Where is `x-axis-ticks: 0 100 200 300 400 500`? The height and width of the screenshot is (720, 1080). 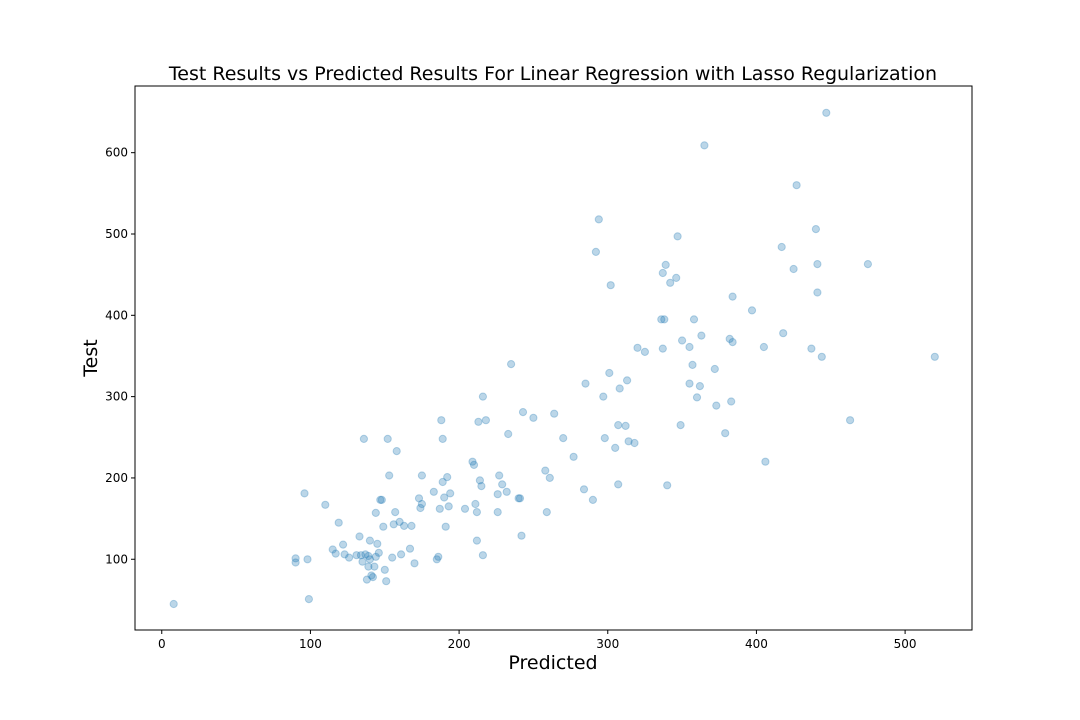
x-axis-ticks: 0 100 200 300 400 500 is located at coordinates (537, 640).